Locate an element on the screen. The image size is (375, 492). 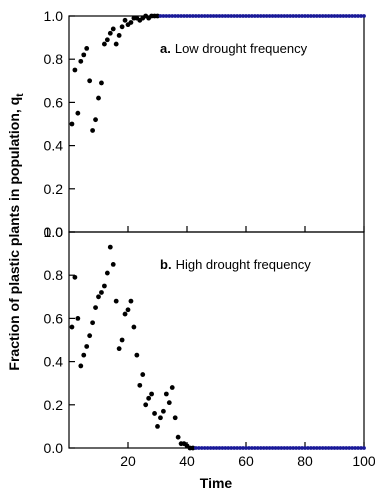
panel-a-y-axis: 0.0 0.2 0.4 0.6 0.8 1.0 is located at coordinates (59, 124).